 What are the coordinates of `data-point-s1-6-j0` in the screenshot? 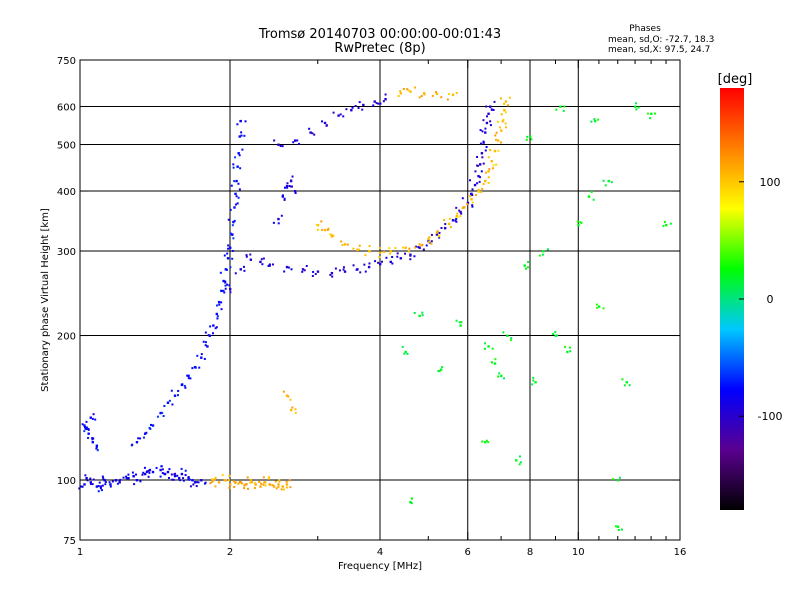 It's located at (250, 482).